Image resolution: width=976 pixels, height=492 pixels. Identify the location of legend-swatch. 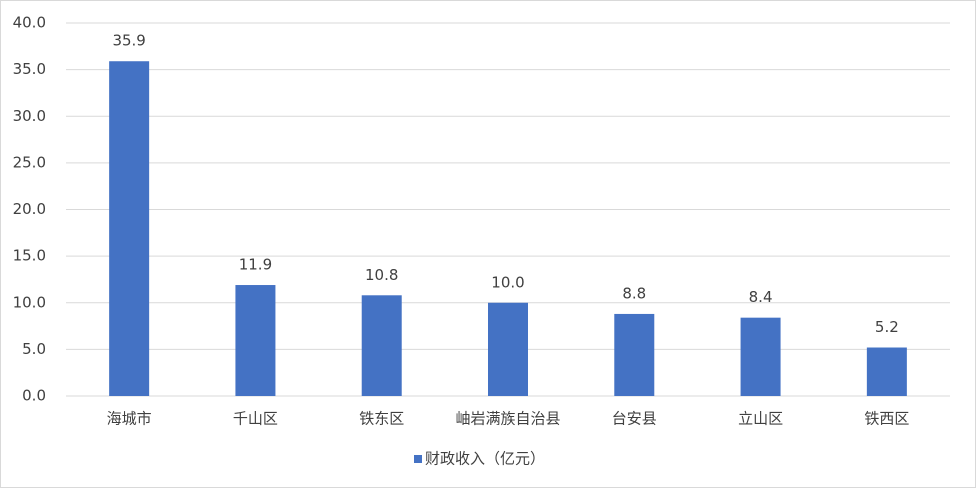
(418, 459).